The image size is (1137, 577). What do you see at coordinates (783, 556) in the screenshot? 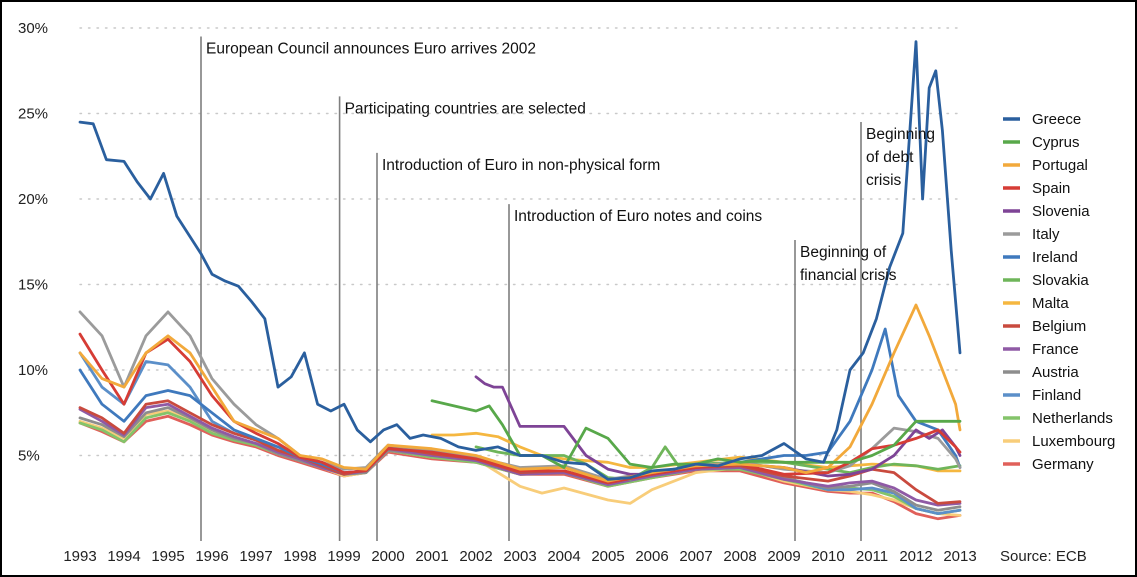
I see `x-tick-label: 2009` at bounding box center [783, 556].